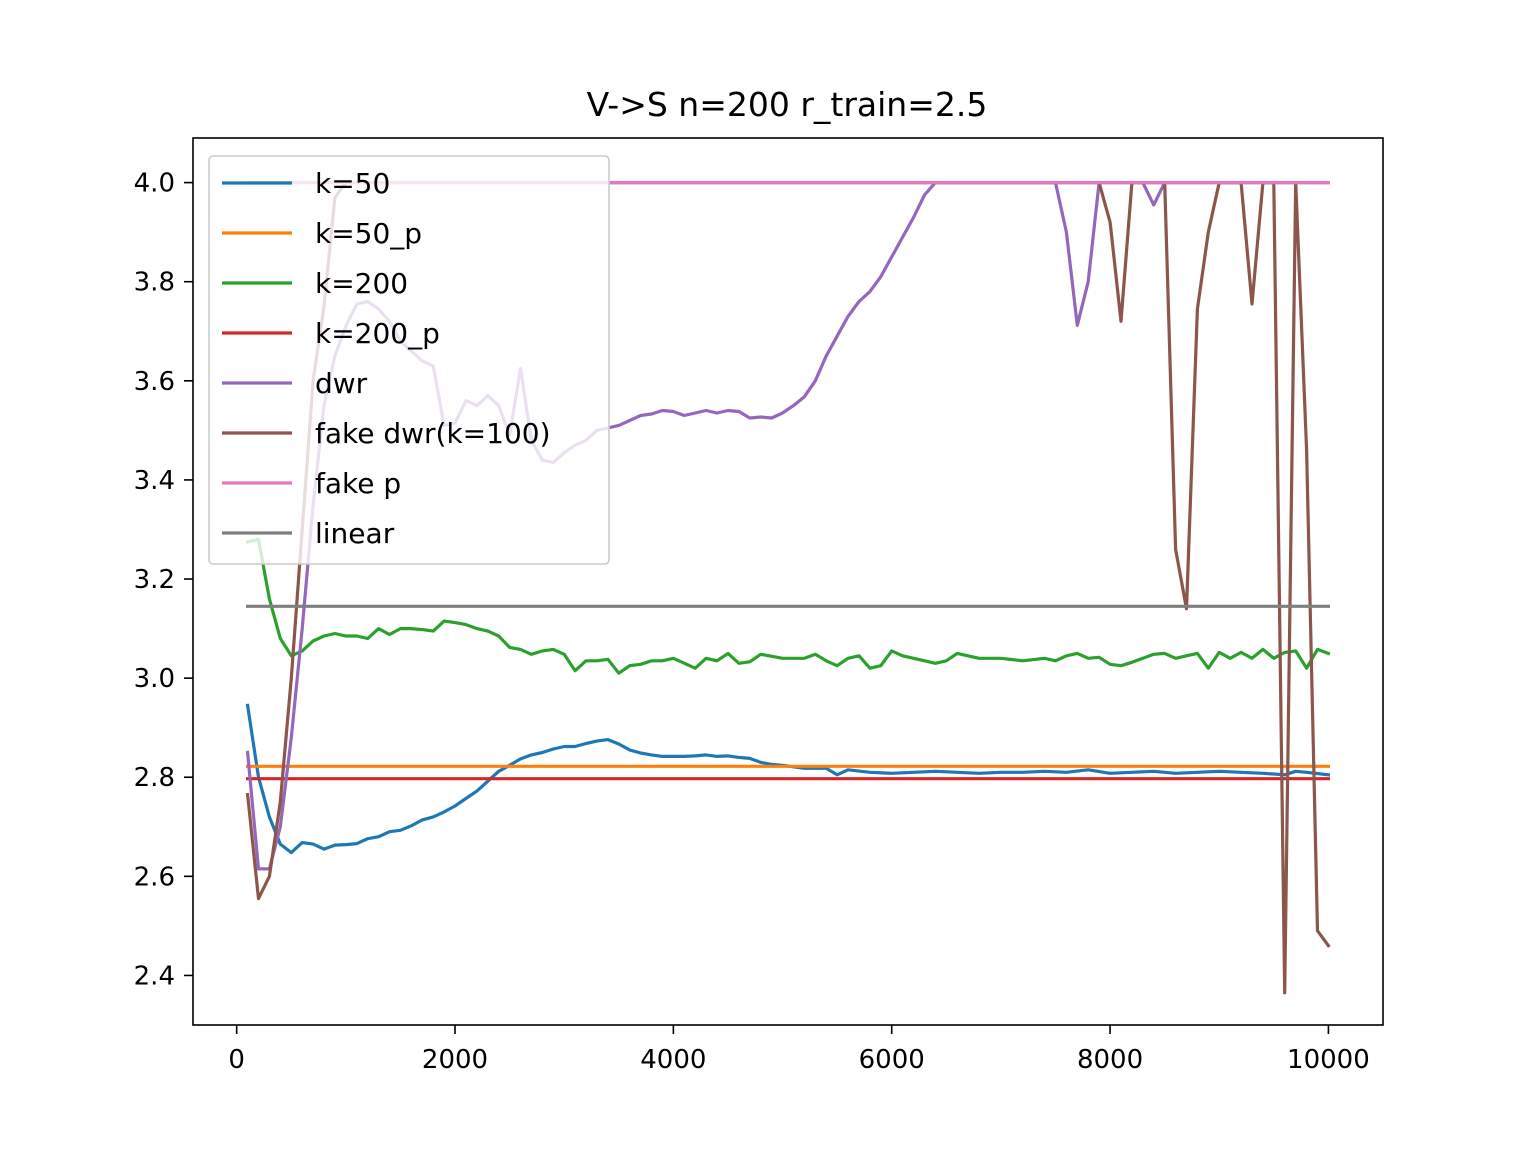 The image size is (1536, 1152). I want to click on legend-label: fake dwr(k=100), so click(433, 433).